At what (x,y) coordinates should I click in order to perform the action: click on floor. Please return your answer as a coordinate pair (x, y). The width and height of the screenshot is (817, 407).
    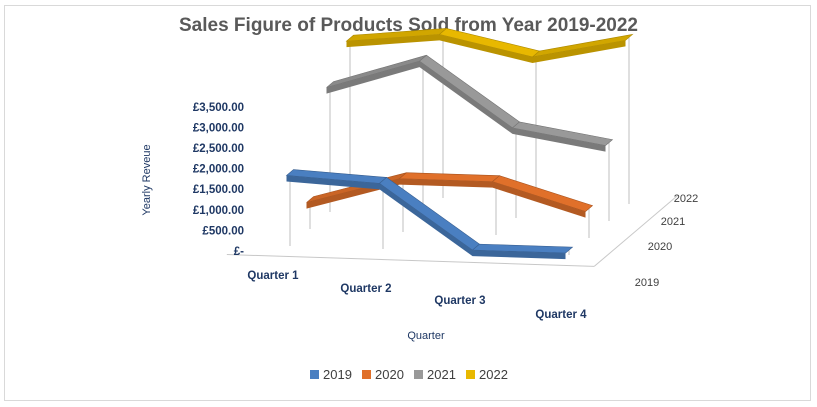
    Looking at the image, I should click on (452, 230).